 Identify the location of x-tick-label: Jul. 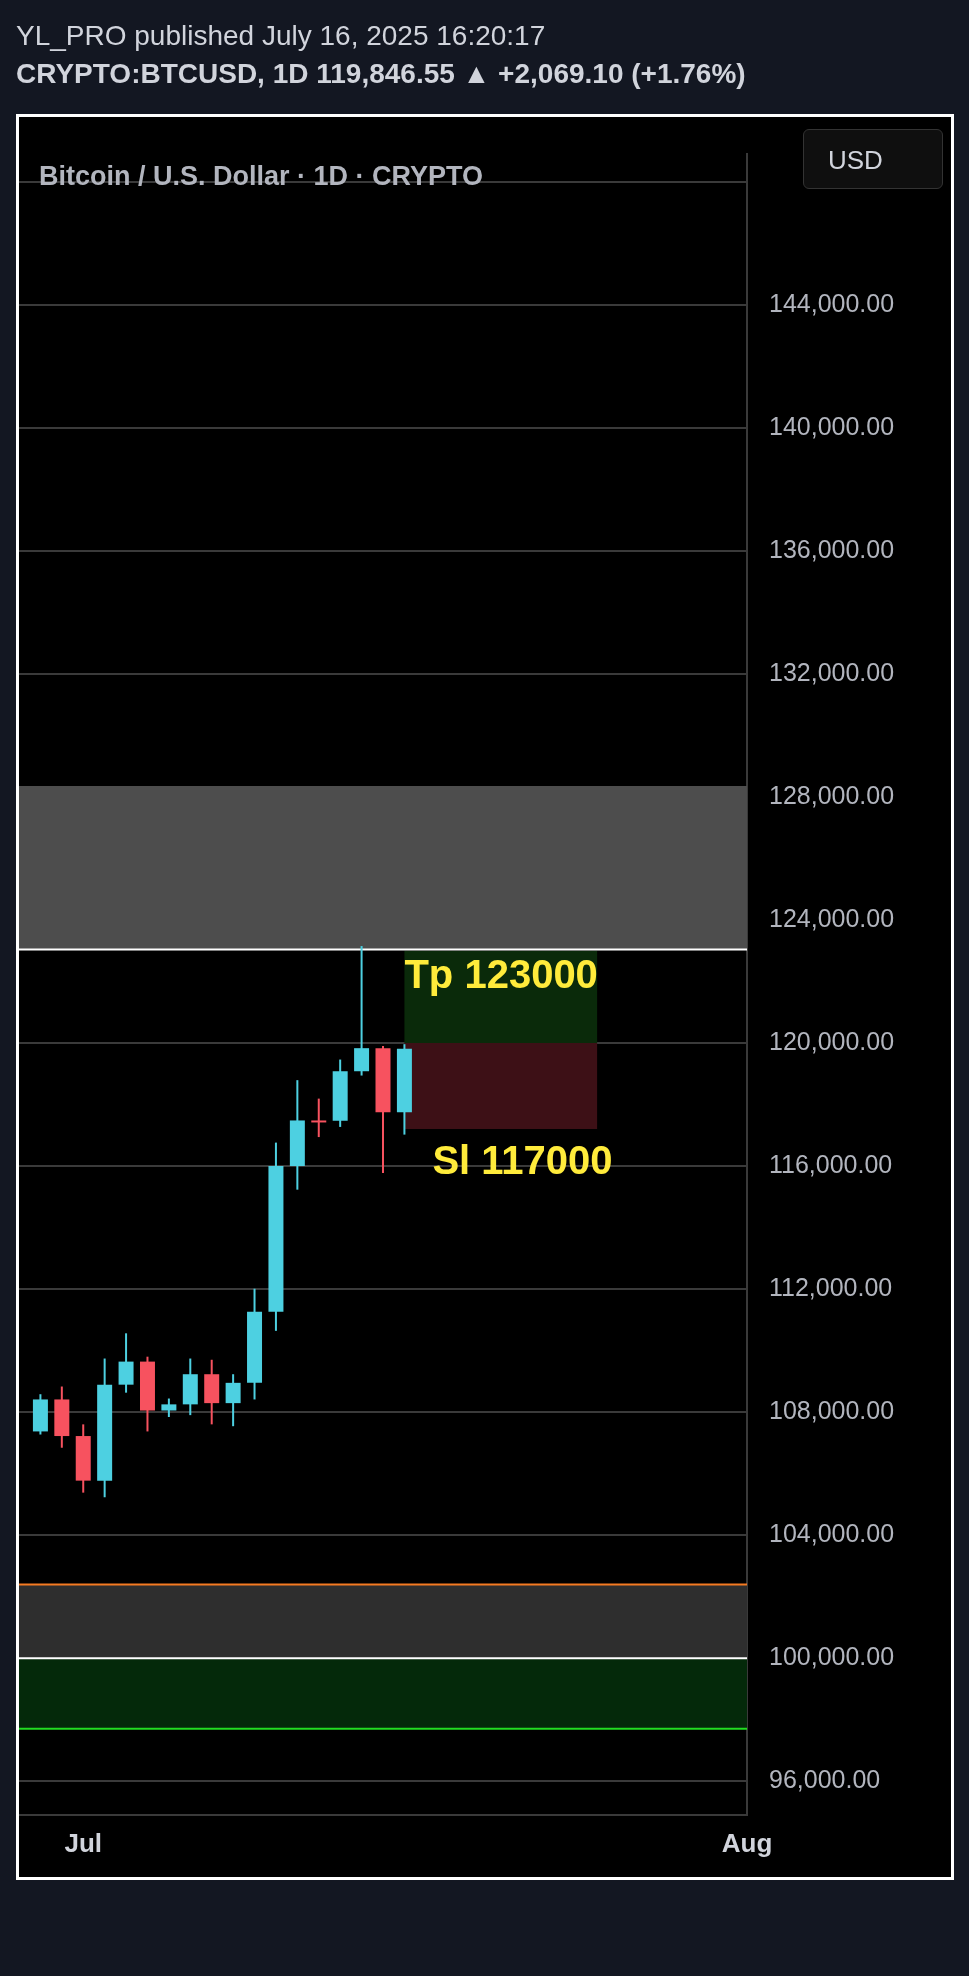
(83, 1842).